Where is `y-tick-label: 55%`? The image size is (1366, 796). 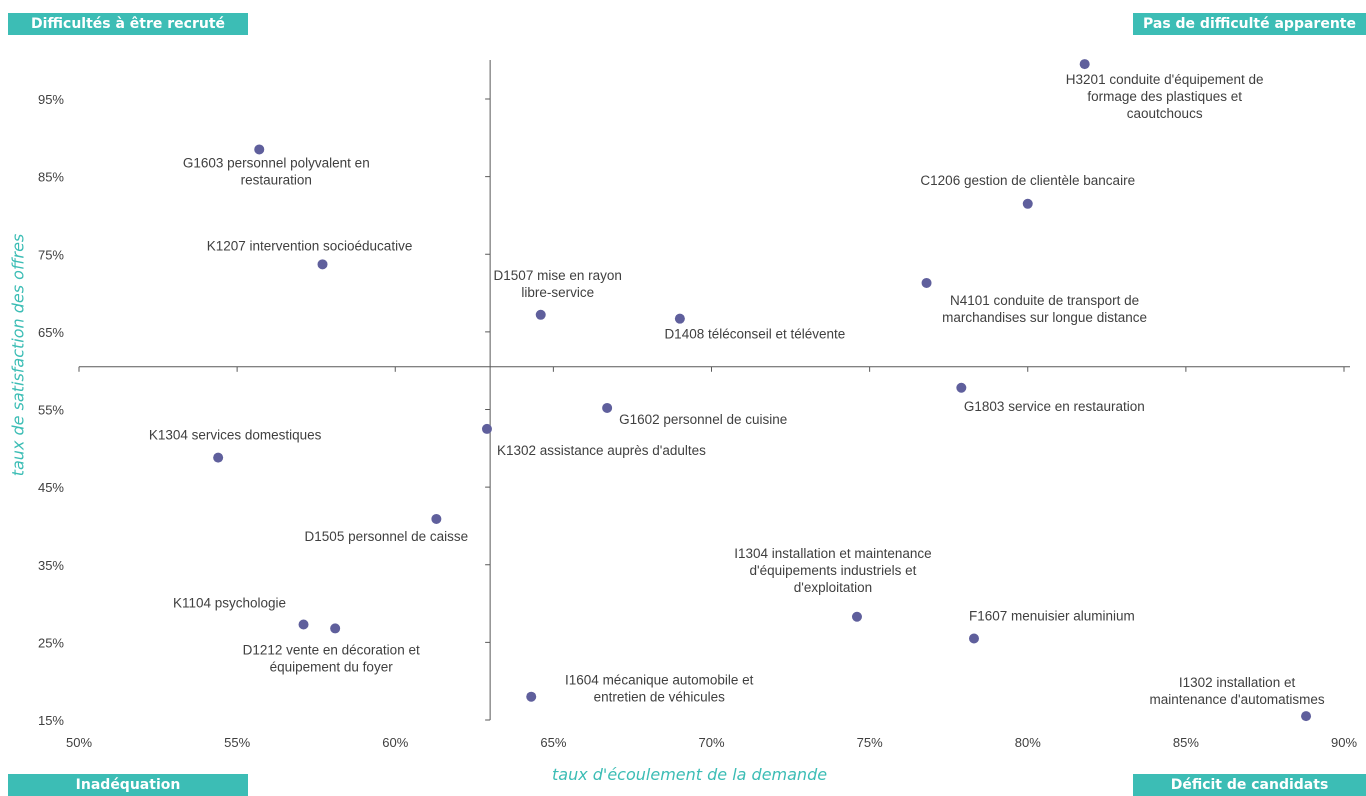
y-tick-label: 55% is located at coordinates (51, 410).